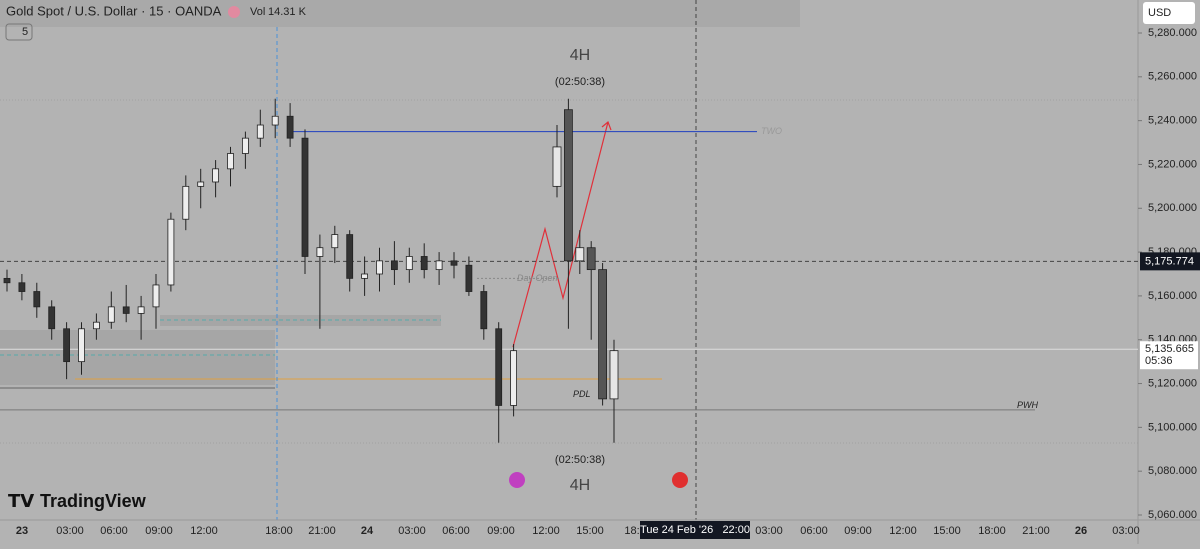 This screenshot has height=549, width=1200. I want to click on y-tick-label: 5,060.000, so click(1172, 515).